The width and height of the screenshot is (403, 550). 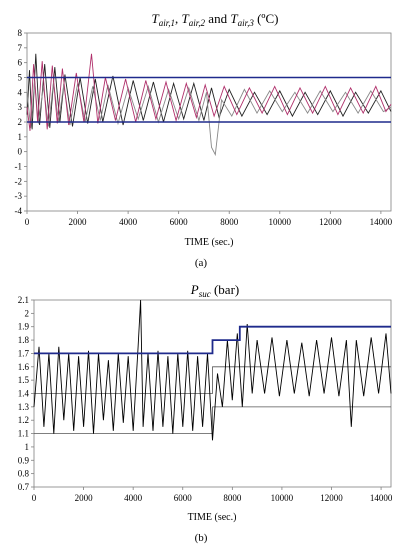 What do you see at coordinates (20, 63) in the screenshot?
I see `chart-a-ytick-label: 6` at bounding box center [20, 63].